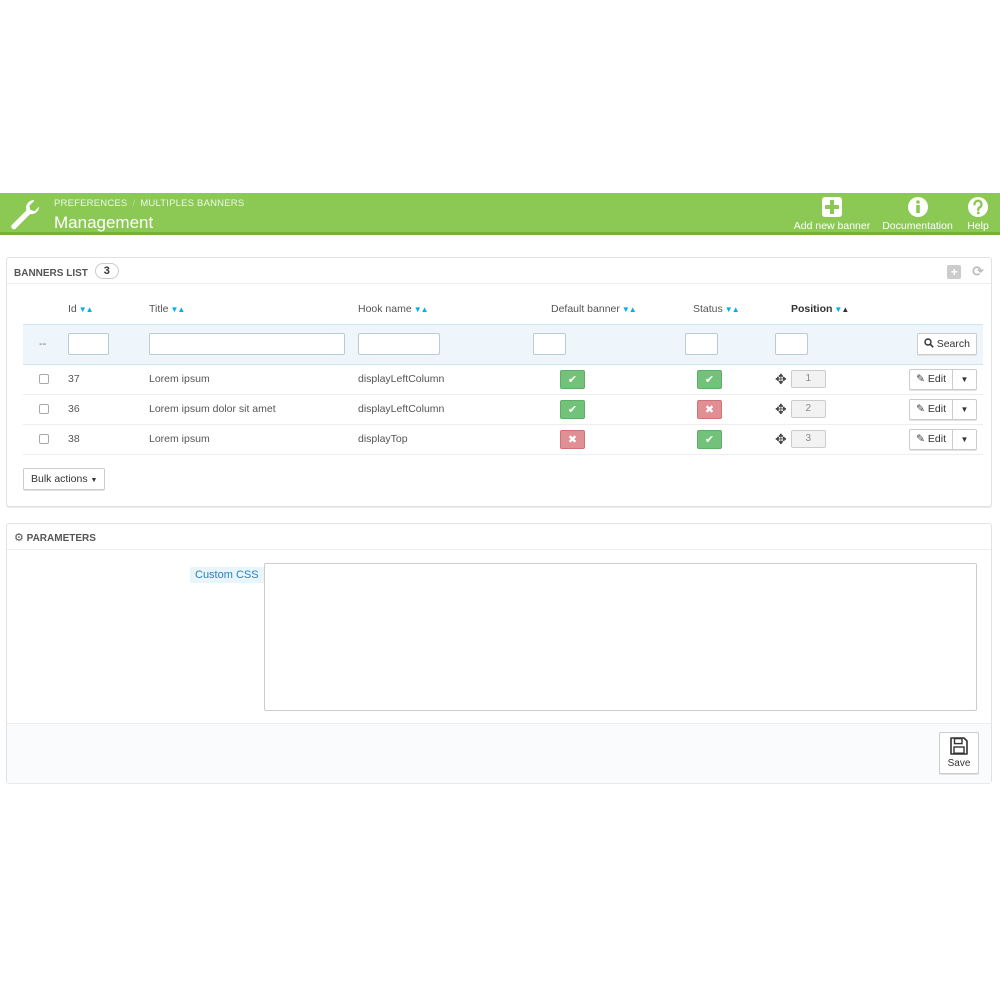 Image resolution: width=1000 pixels, height=1000 pixels. What do you see at coordinates (499, 753) in the screenshot?
I see `panel-footer: Save` at bounding box center [499, 753].